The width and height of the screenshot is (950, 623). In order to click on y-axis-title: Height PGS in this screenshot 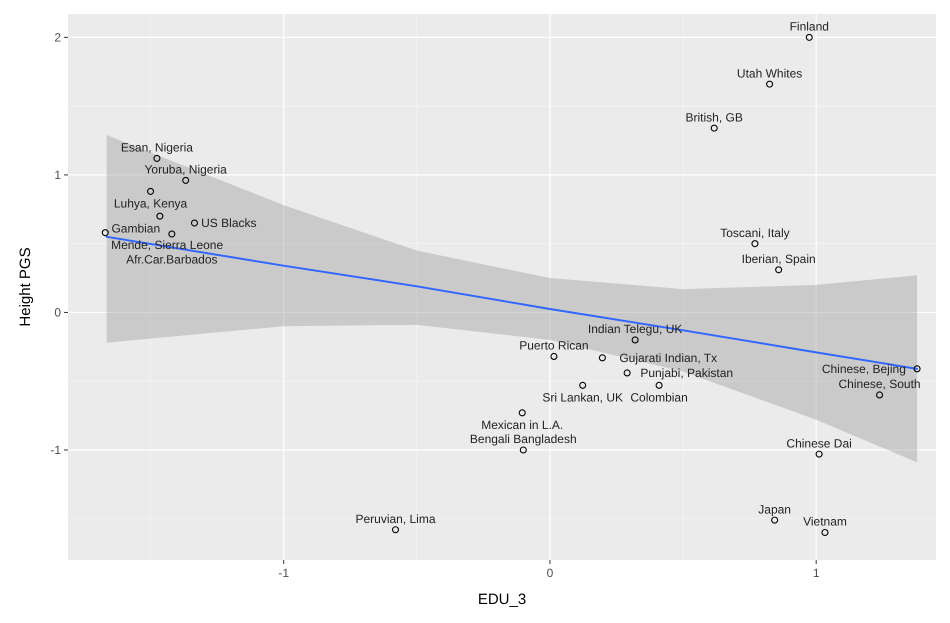, I will do `click(25, 287)`.